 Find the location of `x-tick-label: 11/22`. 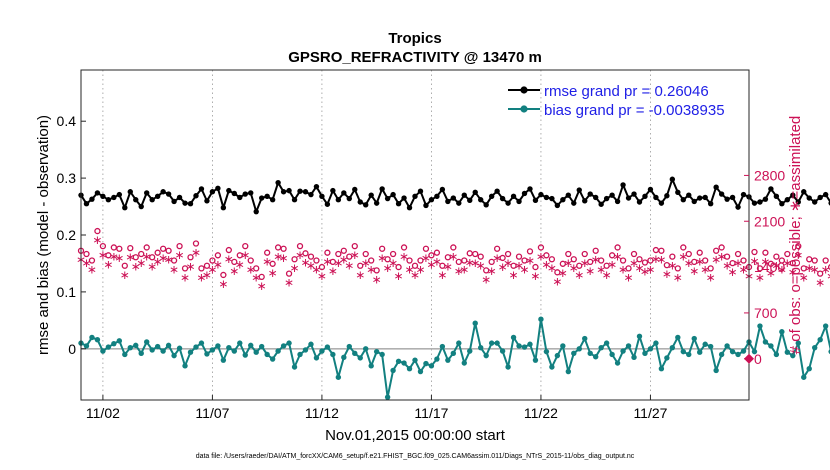

x-tick-label: 11/22 is located at coordinates (541, 413).